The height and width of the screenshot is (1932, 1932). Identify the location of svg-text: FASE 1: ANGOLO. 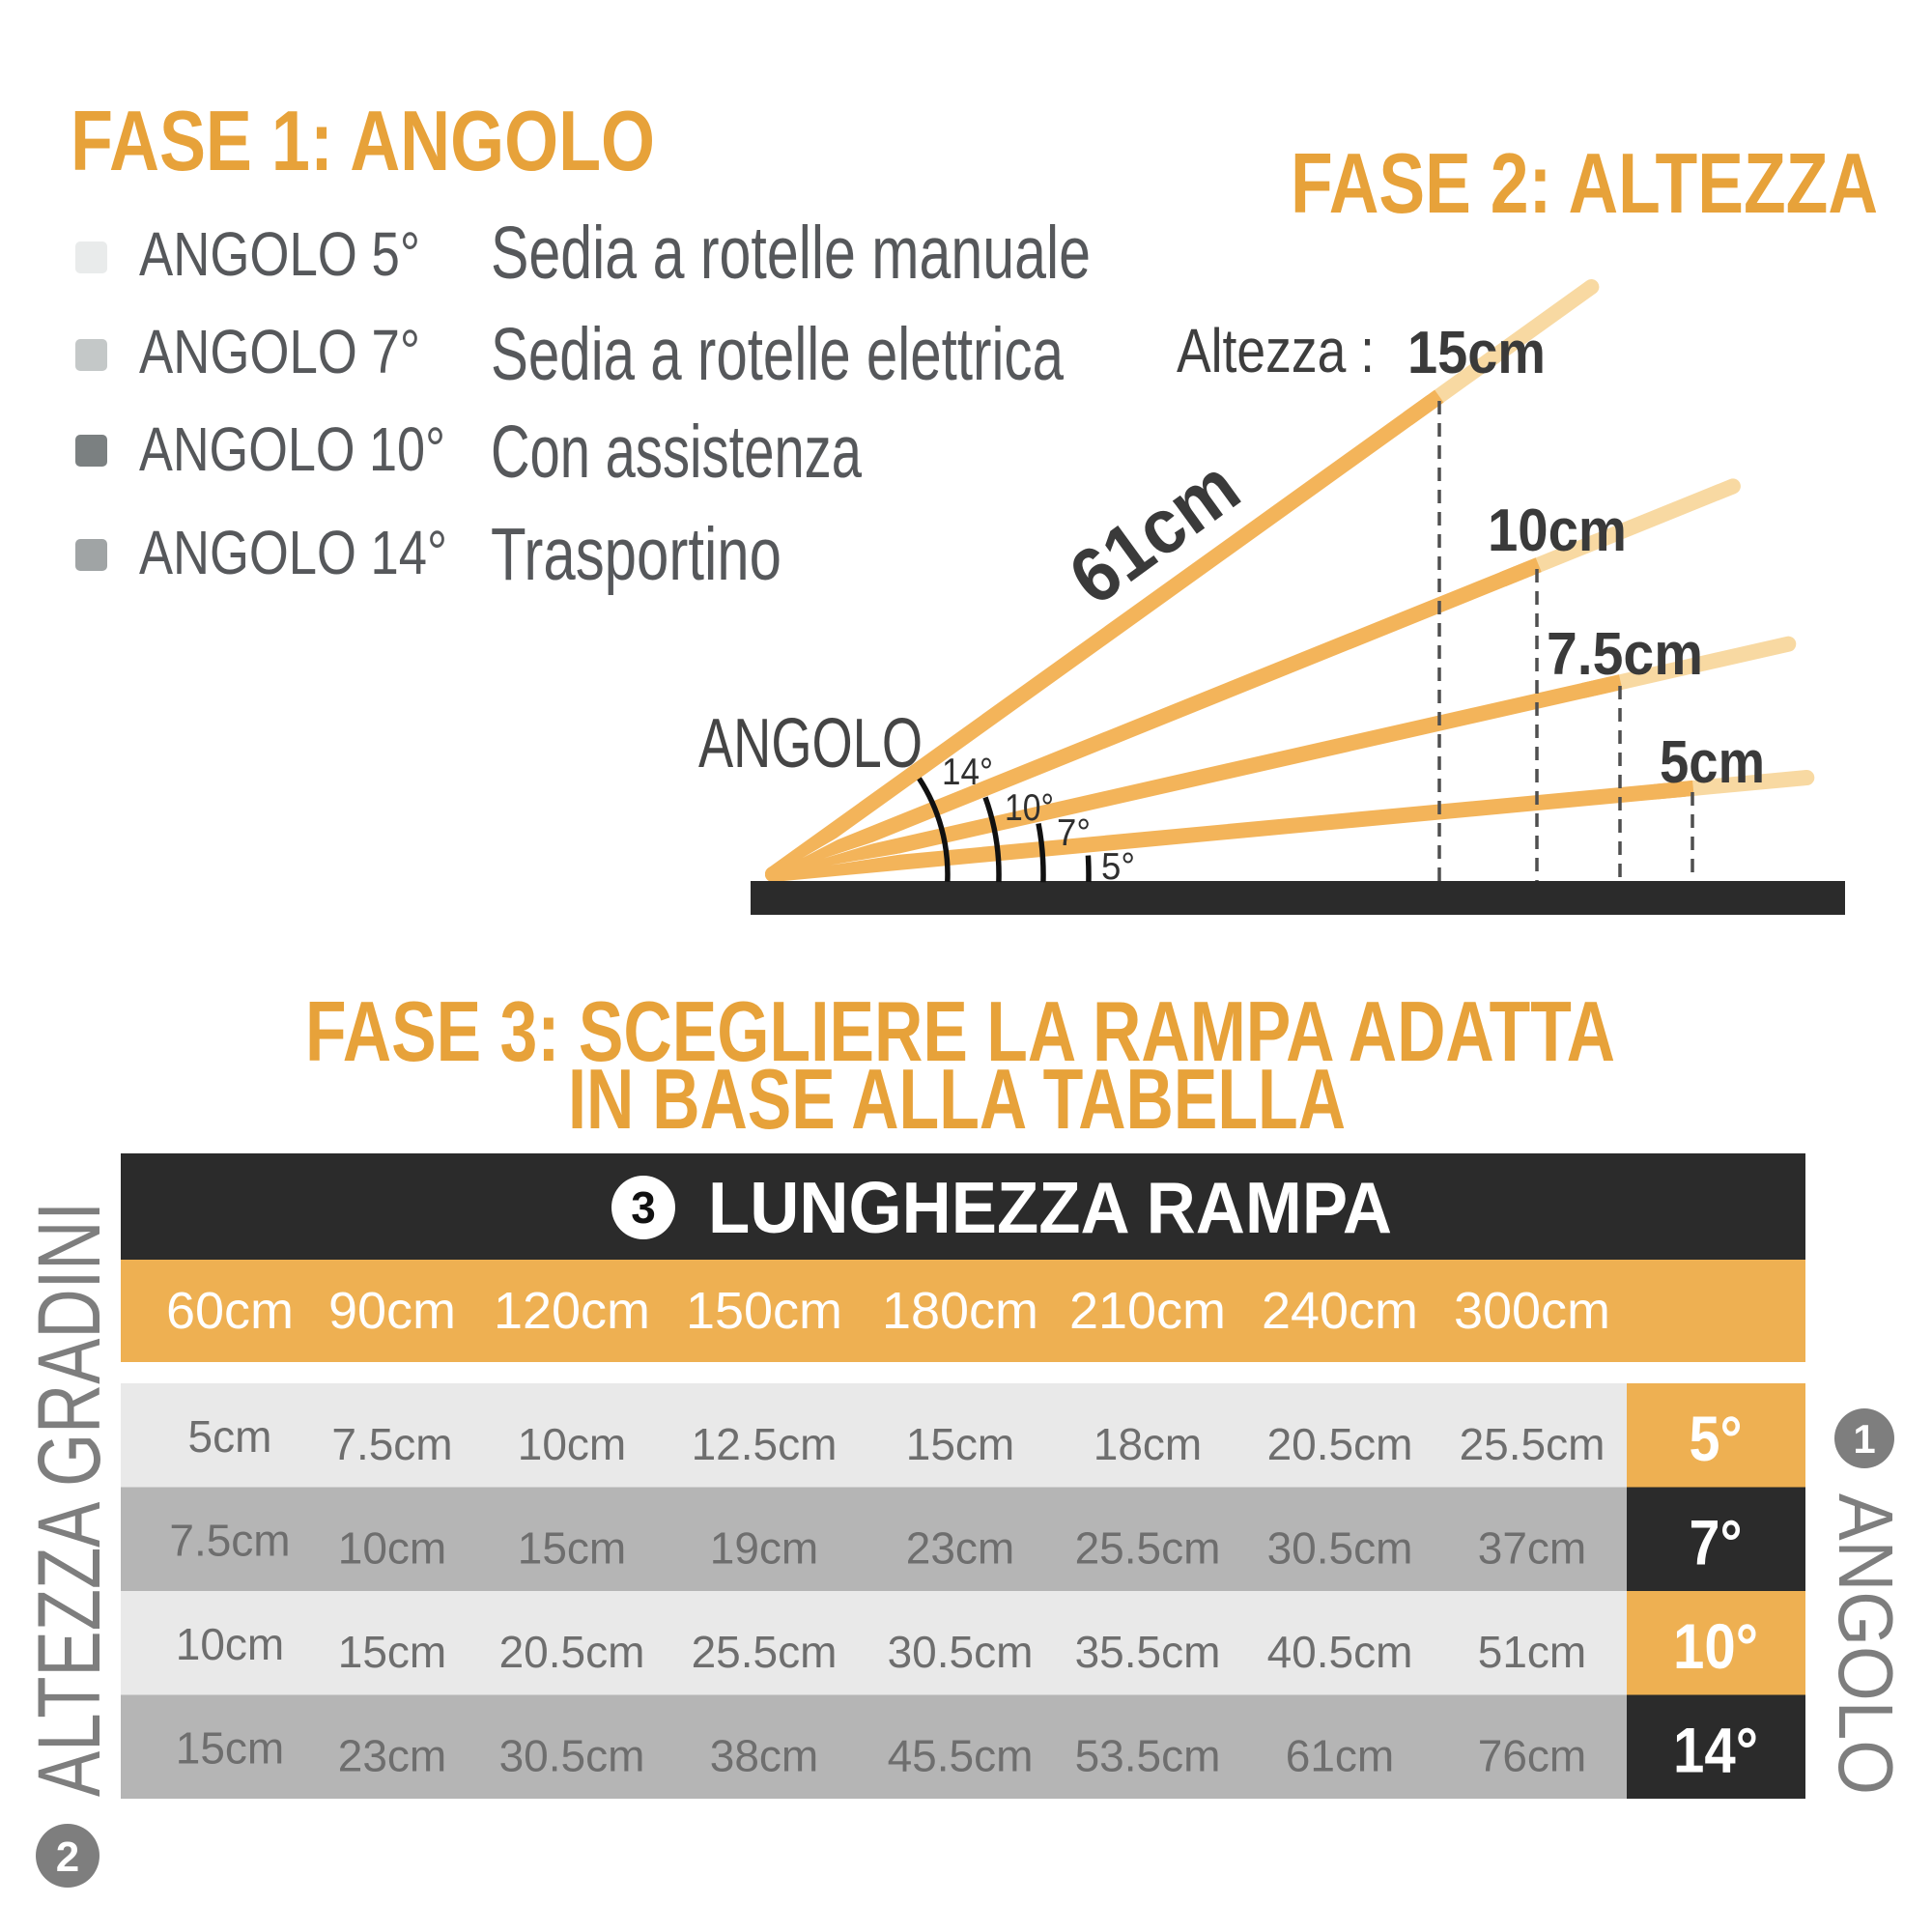
(363, 140).